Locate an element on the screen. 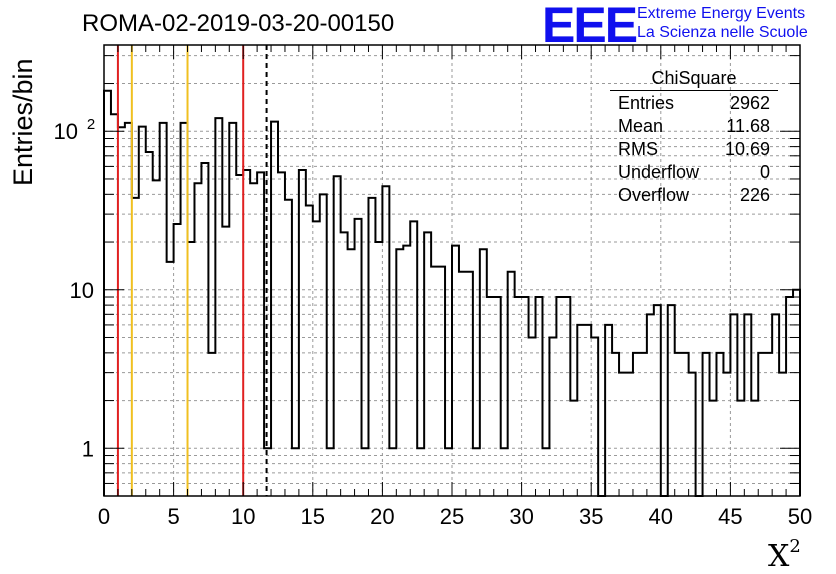  x-tick-label: 15 is located at coordinates (313, 516).